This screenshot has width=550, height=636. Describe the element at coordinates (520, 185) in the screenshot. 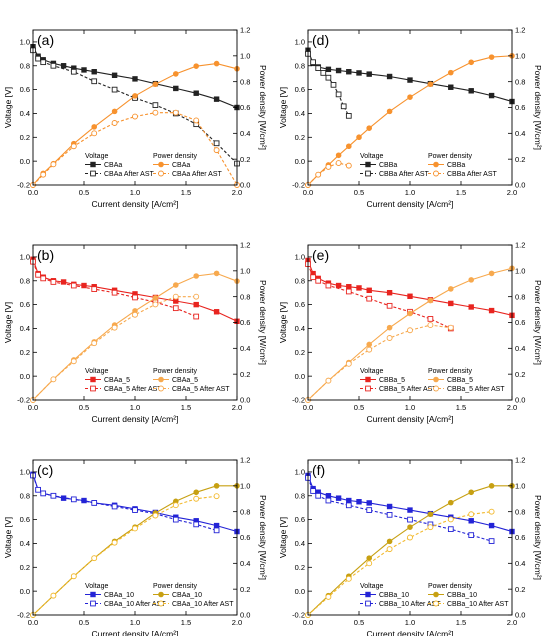

I see `y-right-tick-label: 0.0` at that location.